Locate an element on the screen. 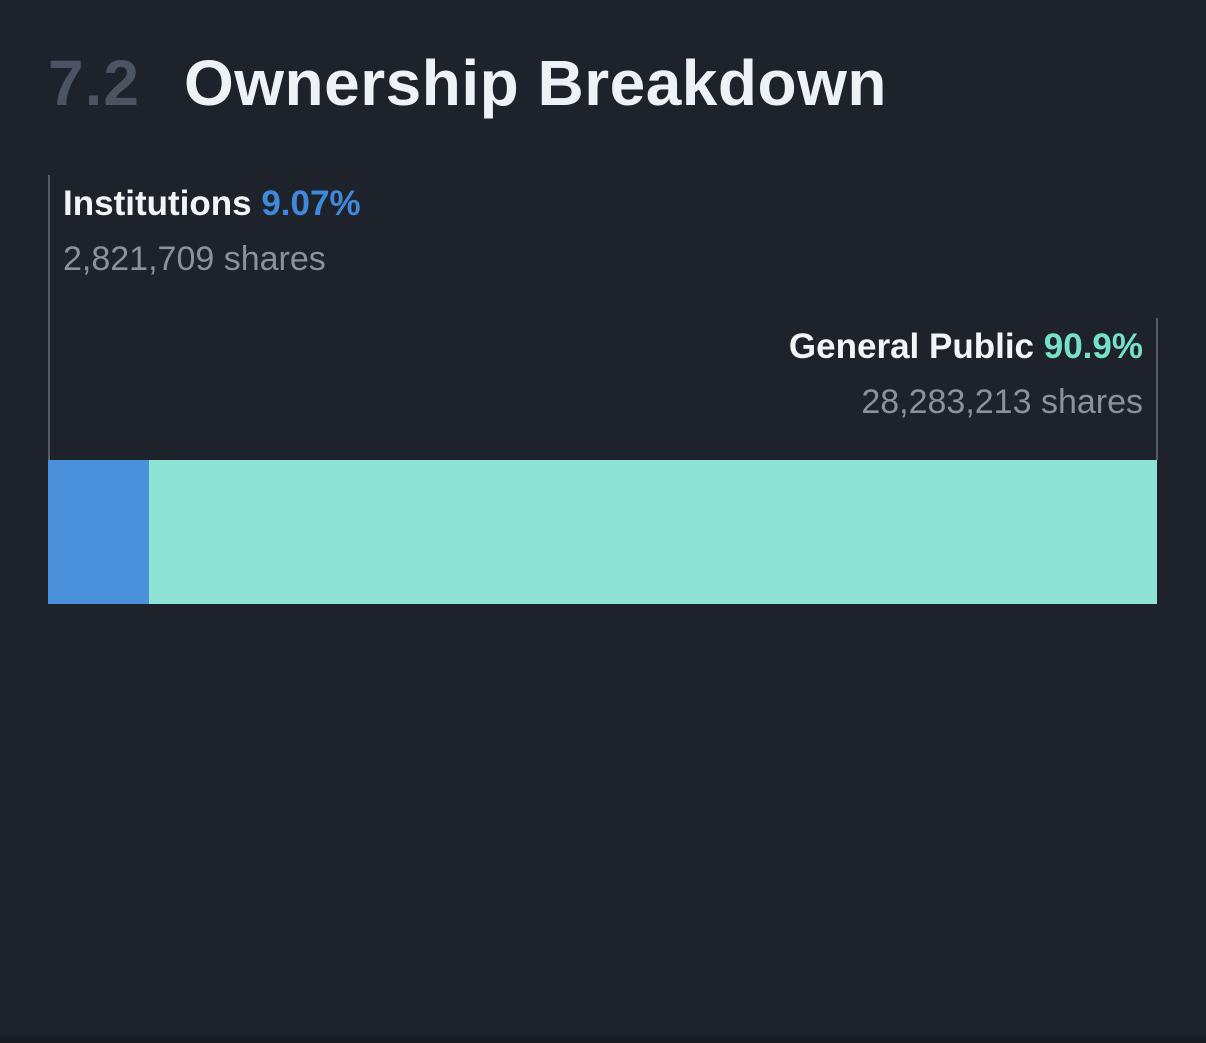 This screenshot has height=1043, width=1206. general-public-label-line: General Public 90.9% is located at coordinates (966, 346).